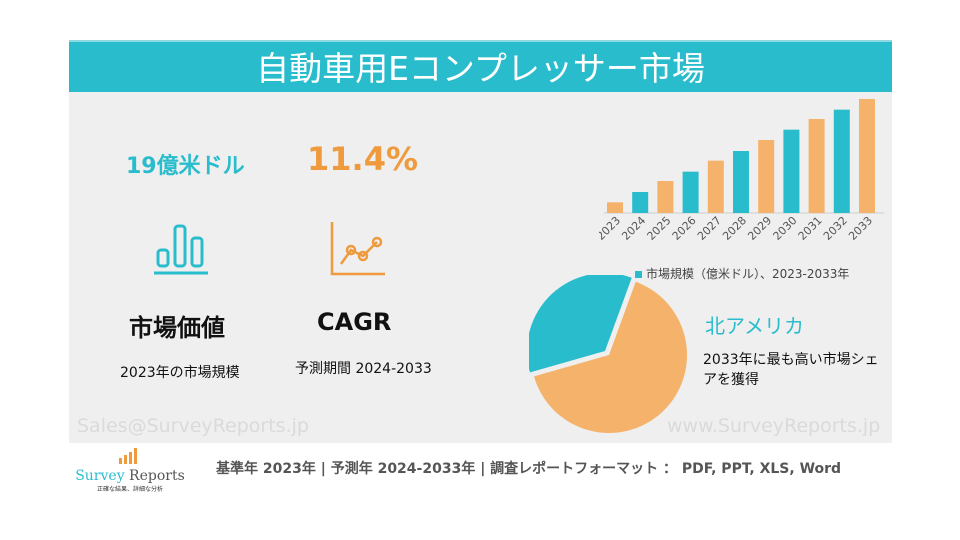  What do you see at coordinates (785, 228) in the screenshot?
I see `tick-label: 2030` at bounding box center [785, 228].